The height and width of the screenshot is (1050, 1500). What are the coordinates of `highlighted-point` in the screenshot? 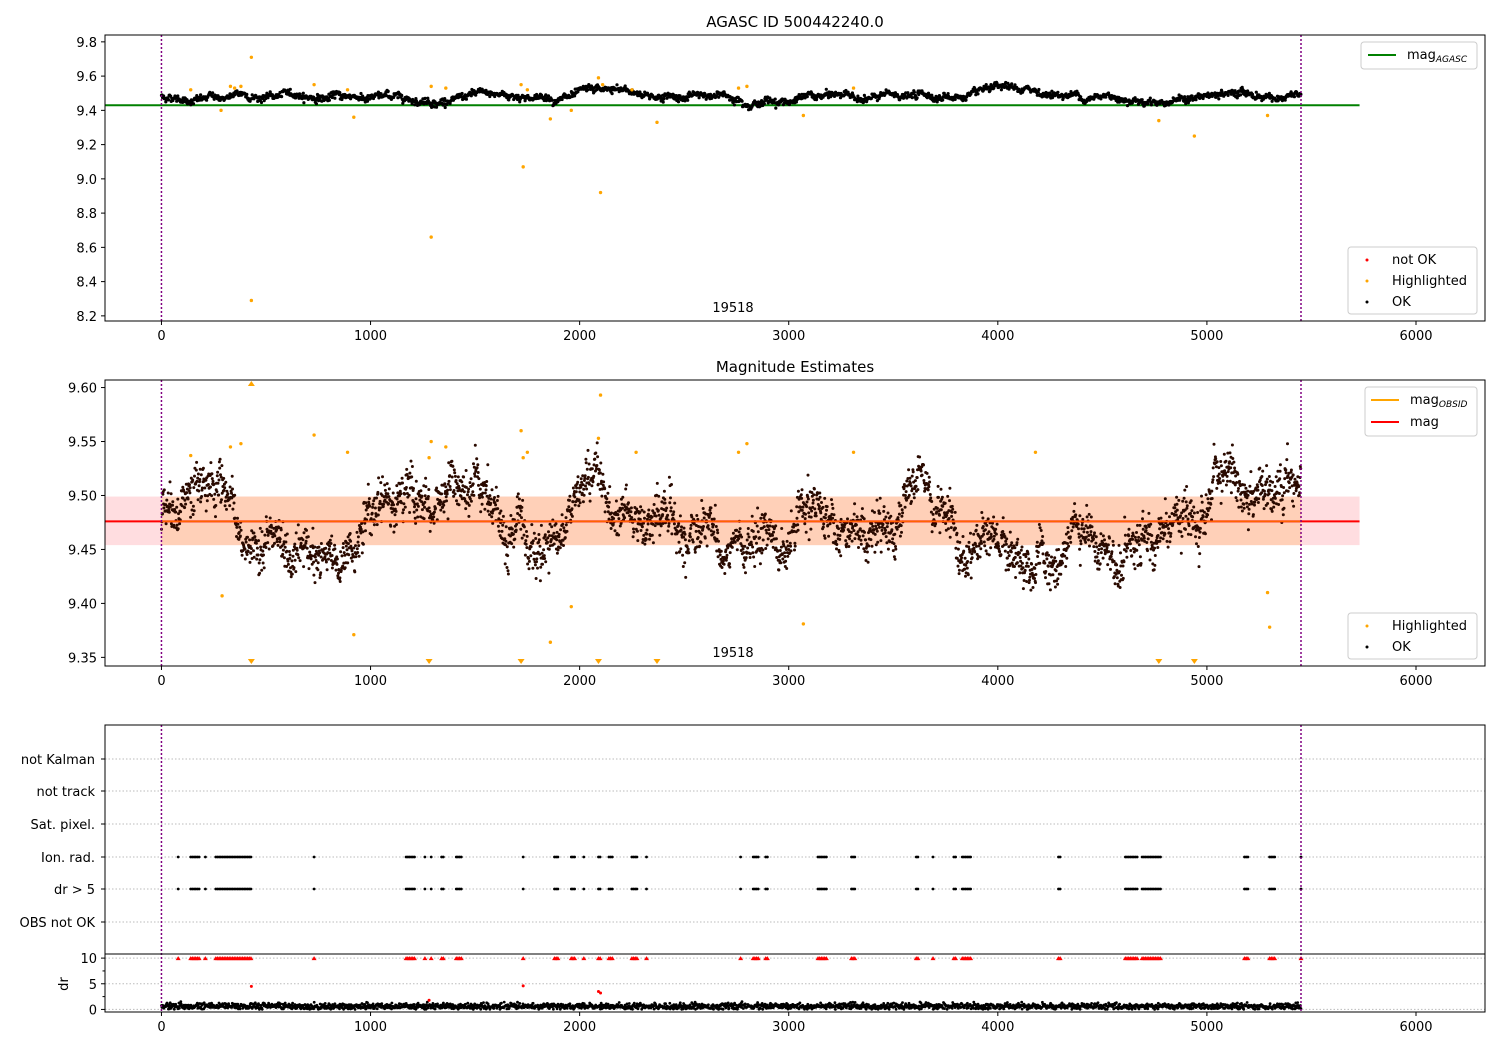 It's located at (1159, 120).